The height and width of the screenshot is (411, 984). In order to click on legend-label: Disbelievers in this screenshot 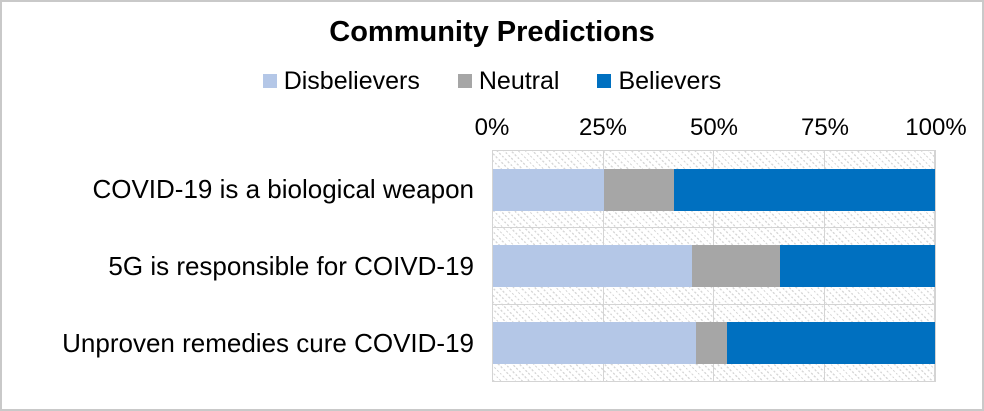, I will do `click(351, 81)`.